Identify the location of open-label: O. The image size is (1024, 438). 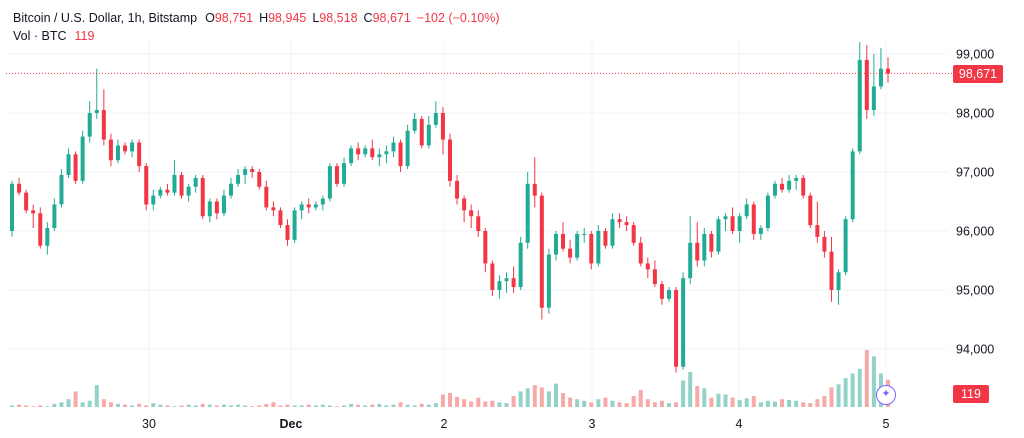
(210, 18).